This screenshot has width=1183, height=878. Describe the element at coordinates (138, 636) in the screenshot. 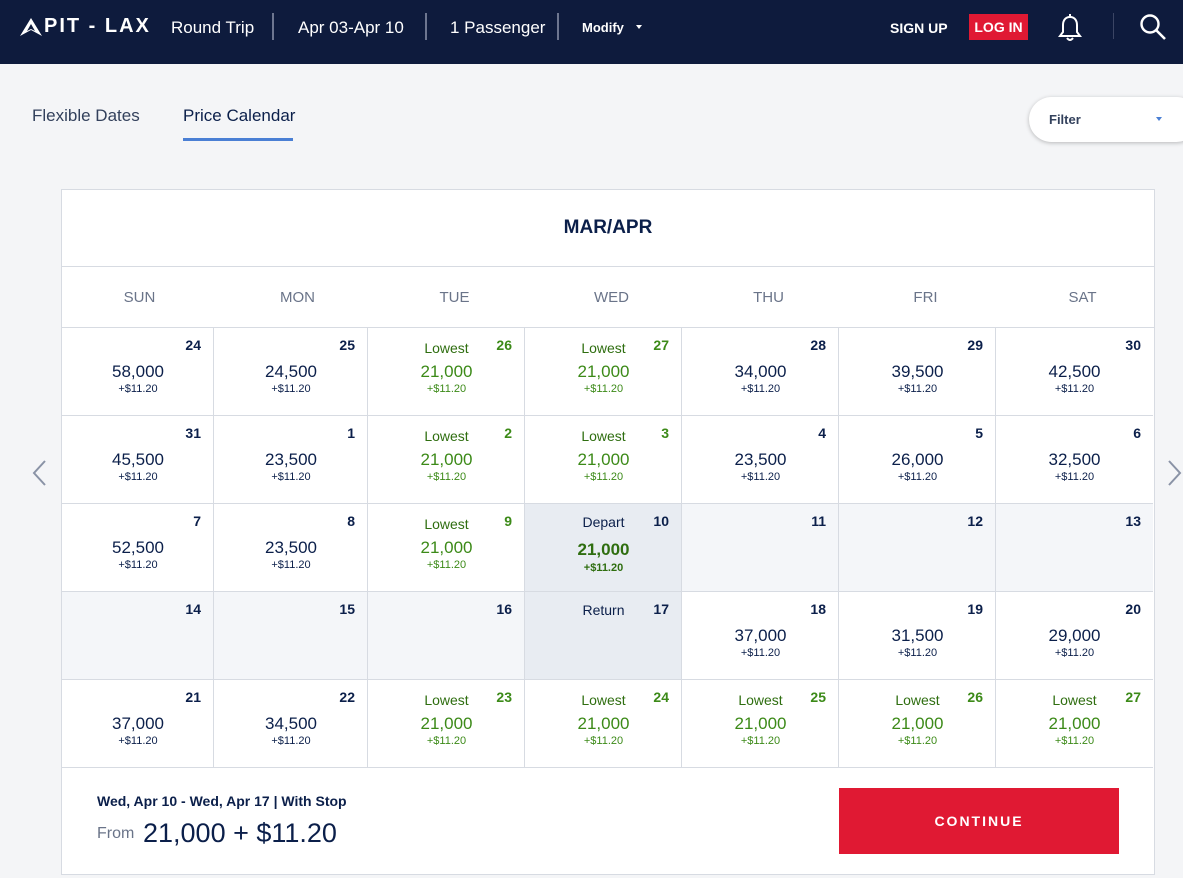

I see `calendar-day: 14` at that location.